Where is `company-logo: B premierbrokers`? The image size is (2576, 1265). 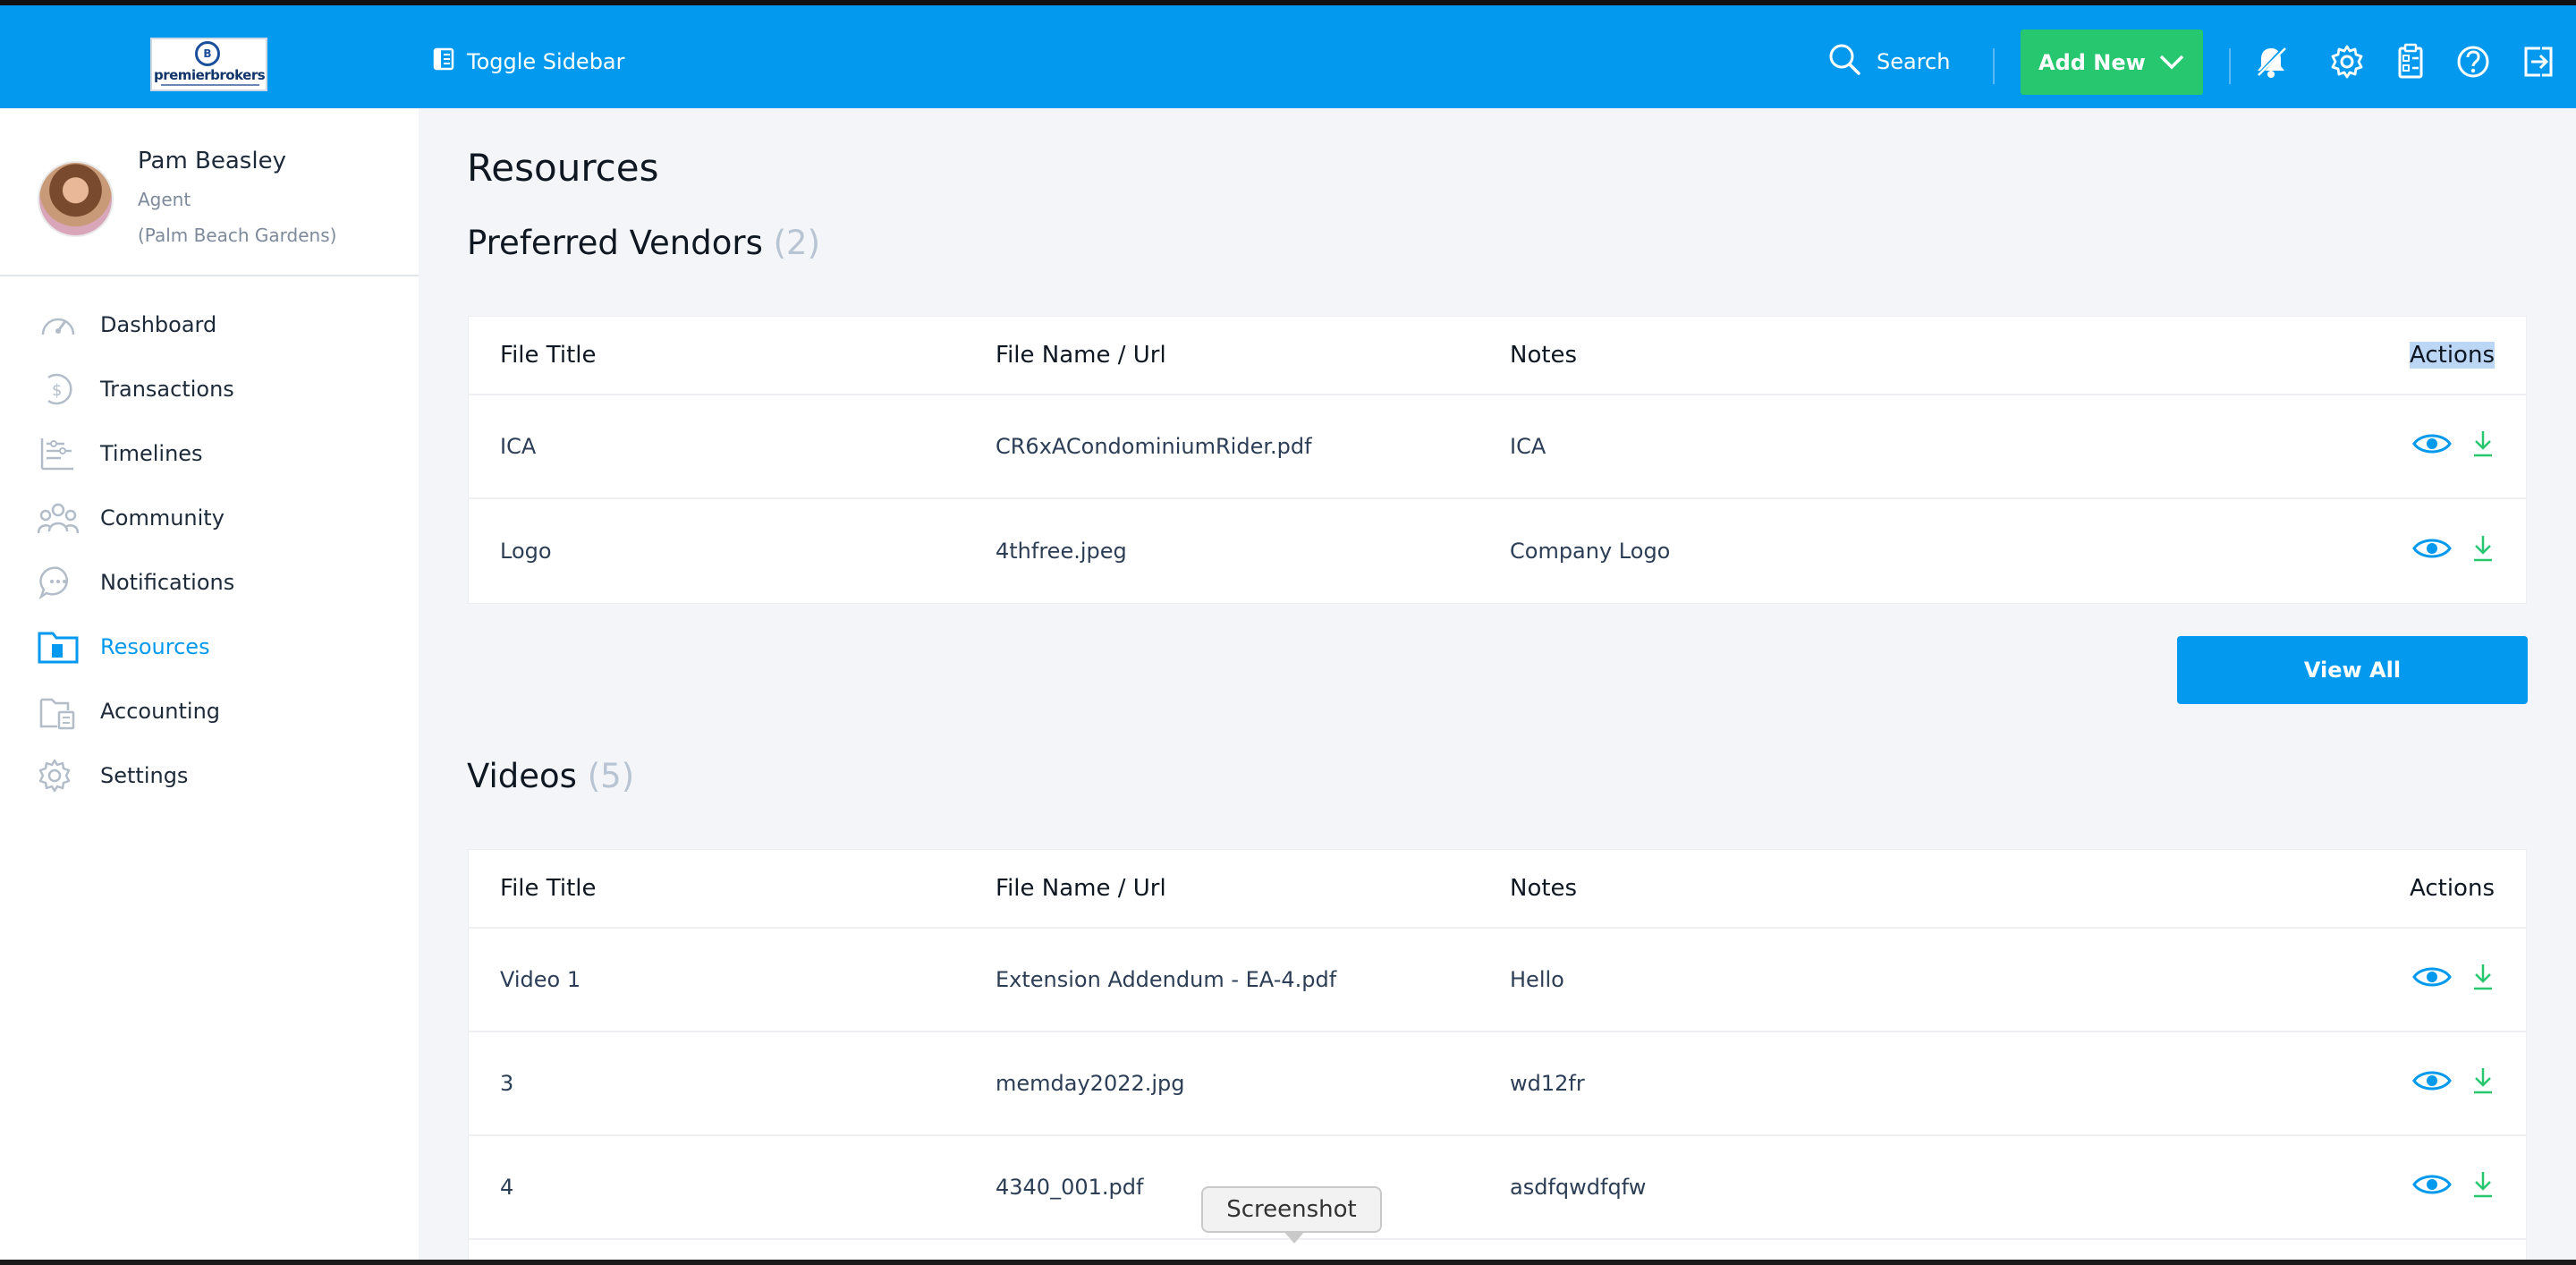
company-logo: B premierbrokers is located at coordinates (208, 64).